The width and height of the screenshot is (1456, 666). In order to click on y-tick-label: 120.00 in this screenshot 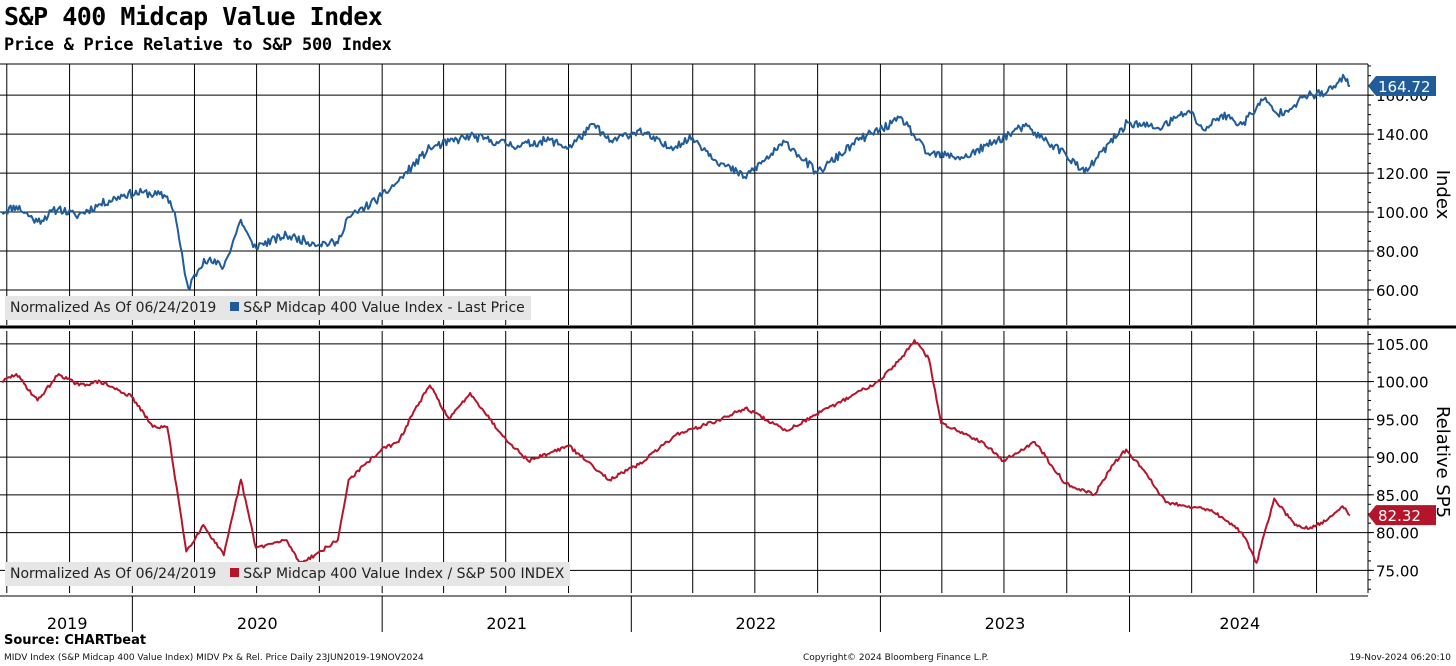, I will do `click(1402, 174)`.